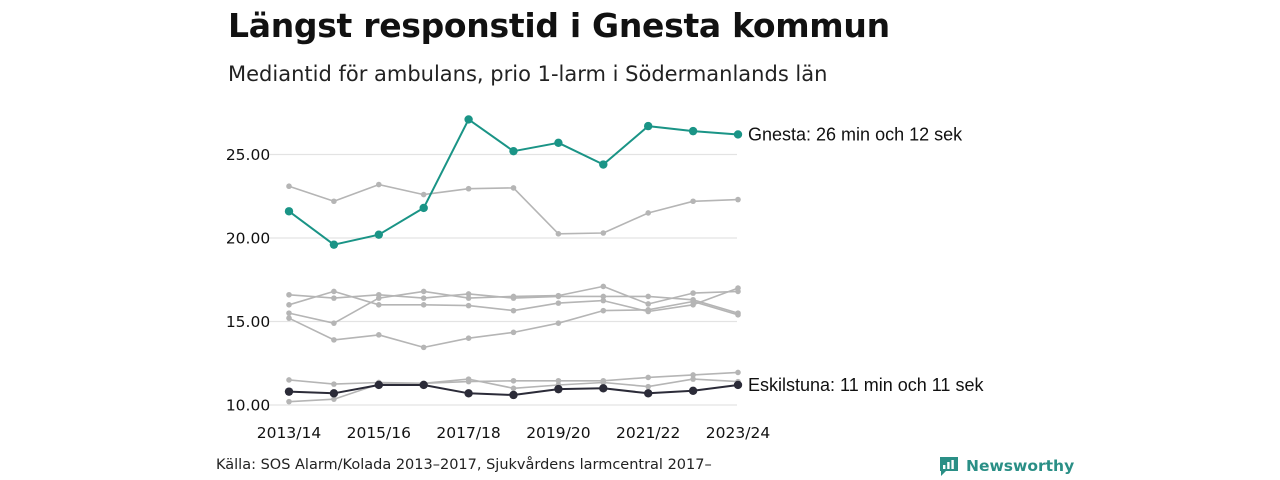  Describe the element at coordinates (379, 433) in the screenshot. I see `x-tick-label: 2015/16` at that location.